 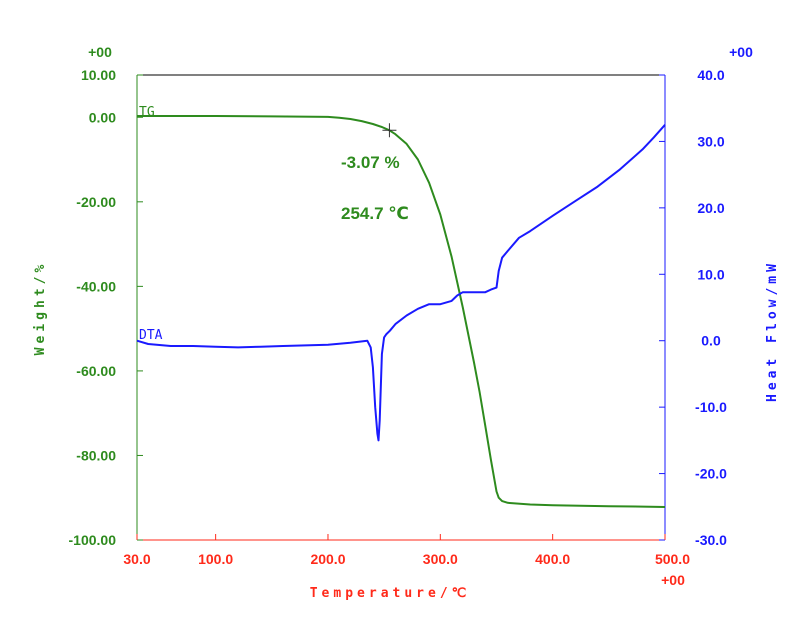 What do you see at coordinates (711, 474) in the screenshot?
I see `y-right-tick-label: -20.0` at bounding box center [711, 474].